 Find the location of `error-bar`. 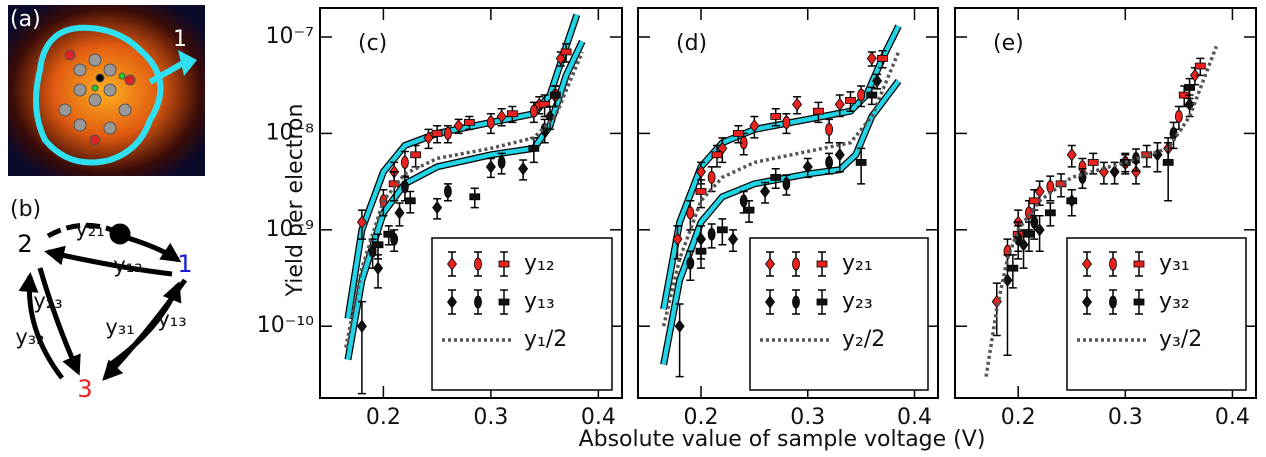

error-bar is located at coordinates (361, 347).